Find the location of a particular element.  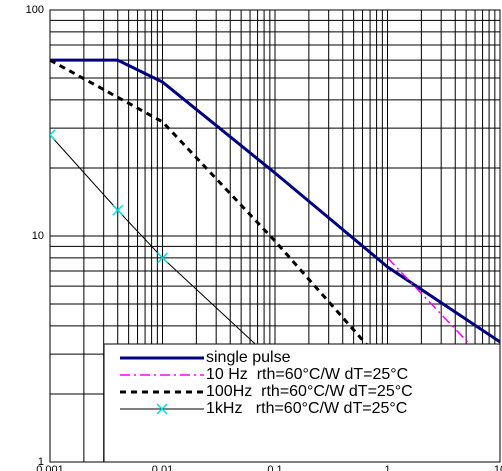

x-tick-label: 0.1 is located at coordinates (274, 467).